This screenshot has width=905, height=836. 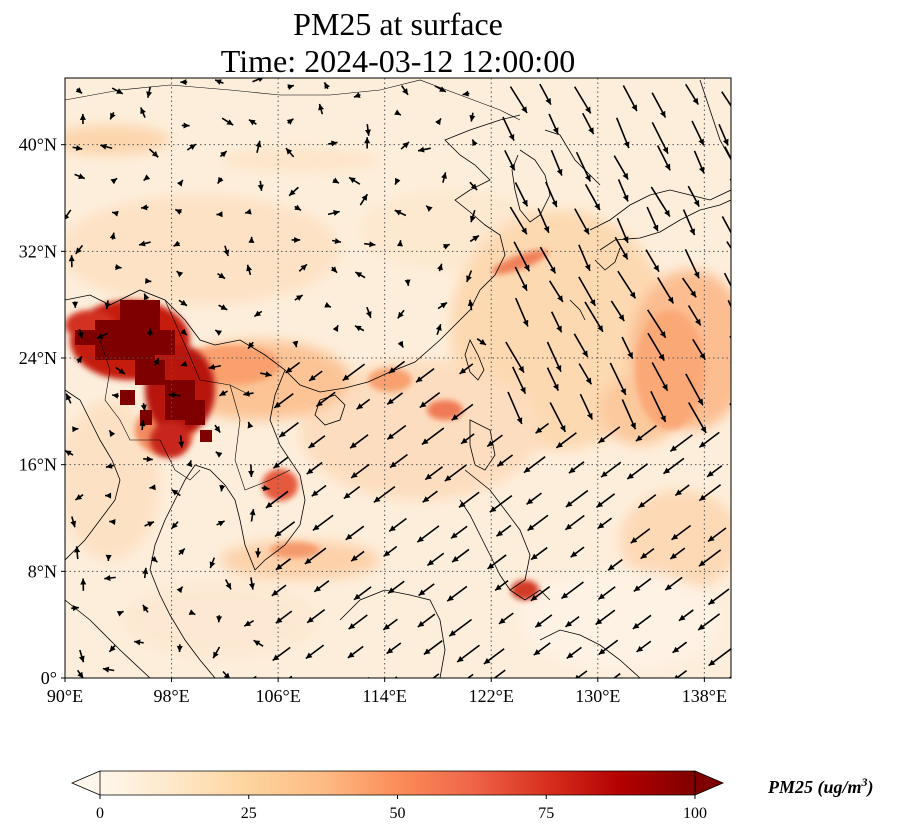 I want to click on lon-tick-label: 138°E, so click(x=704, y=696).